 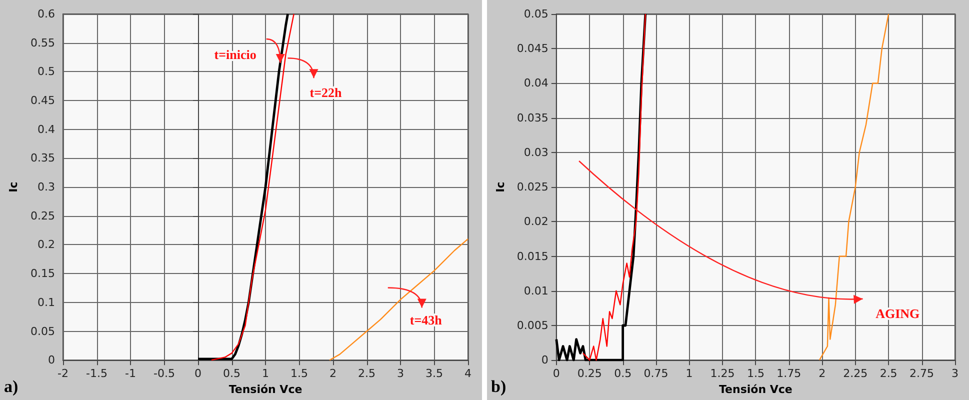 What do you see at coordinates (532, 325) in the screenshot?
I see `y-tick-label: 0.005` at bounding box center [532, 325].